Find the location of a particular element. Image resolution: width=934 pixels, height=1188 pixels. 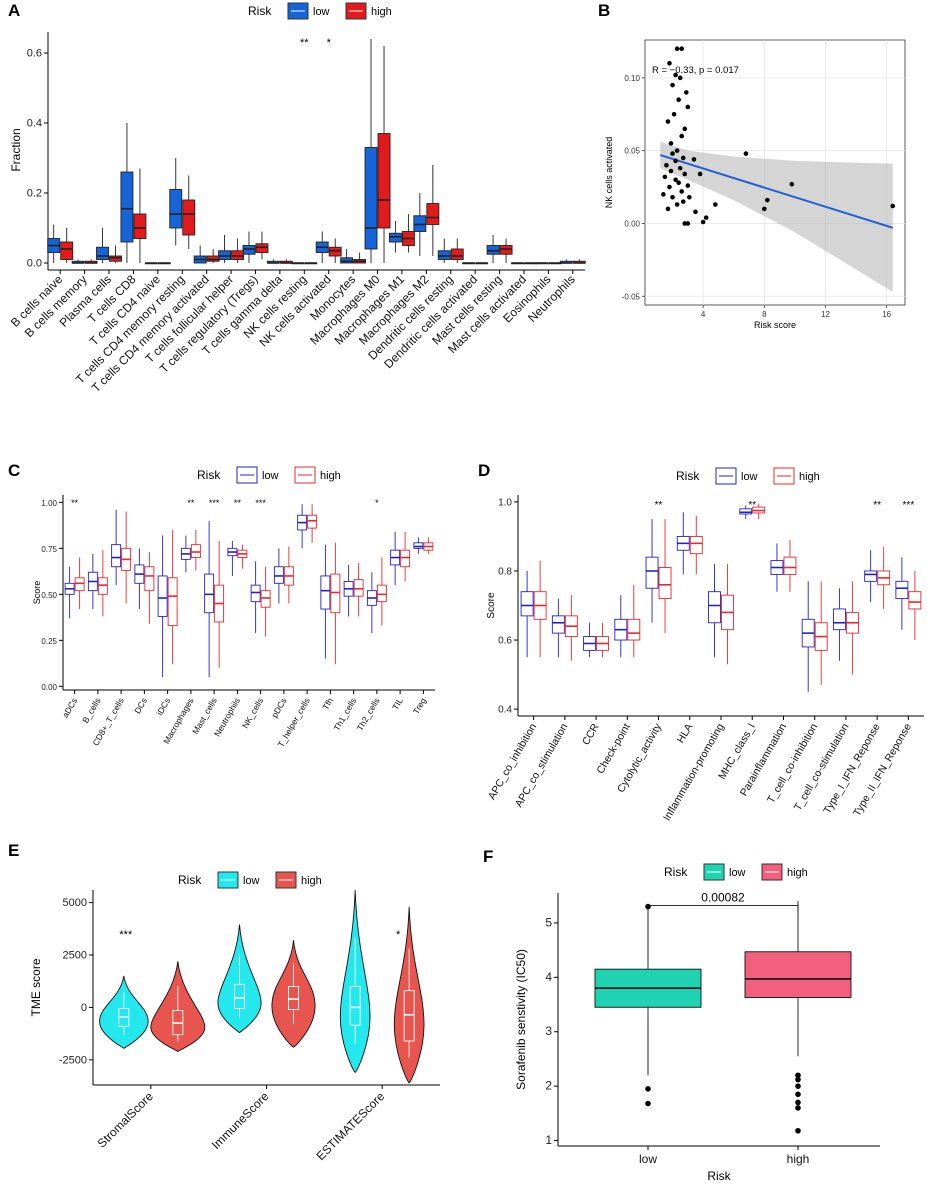

x-tick-label: 8 is located at coordinates (764, 314).